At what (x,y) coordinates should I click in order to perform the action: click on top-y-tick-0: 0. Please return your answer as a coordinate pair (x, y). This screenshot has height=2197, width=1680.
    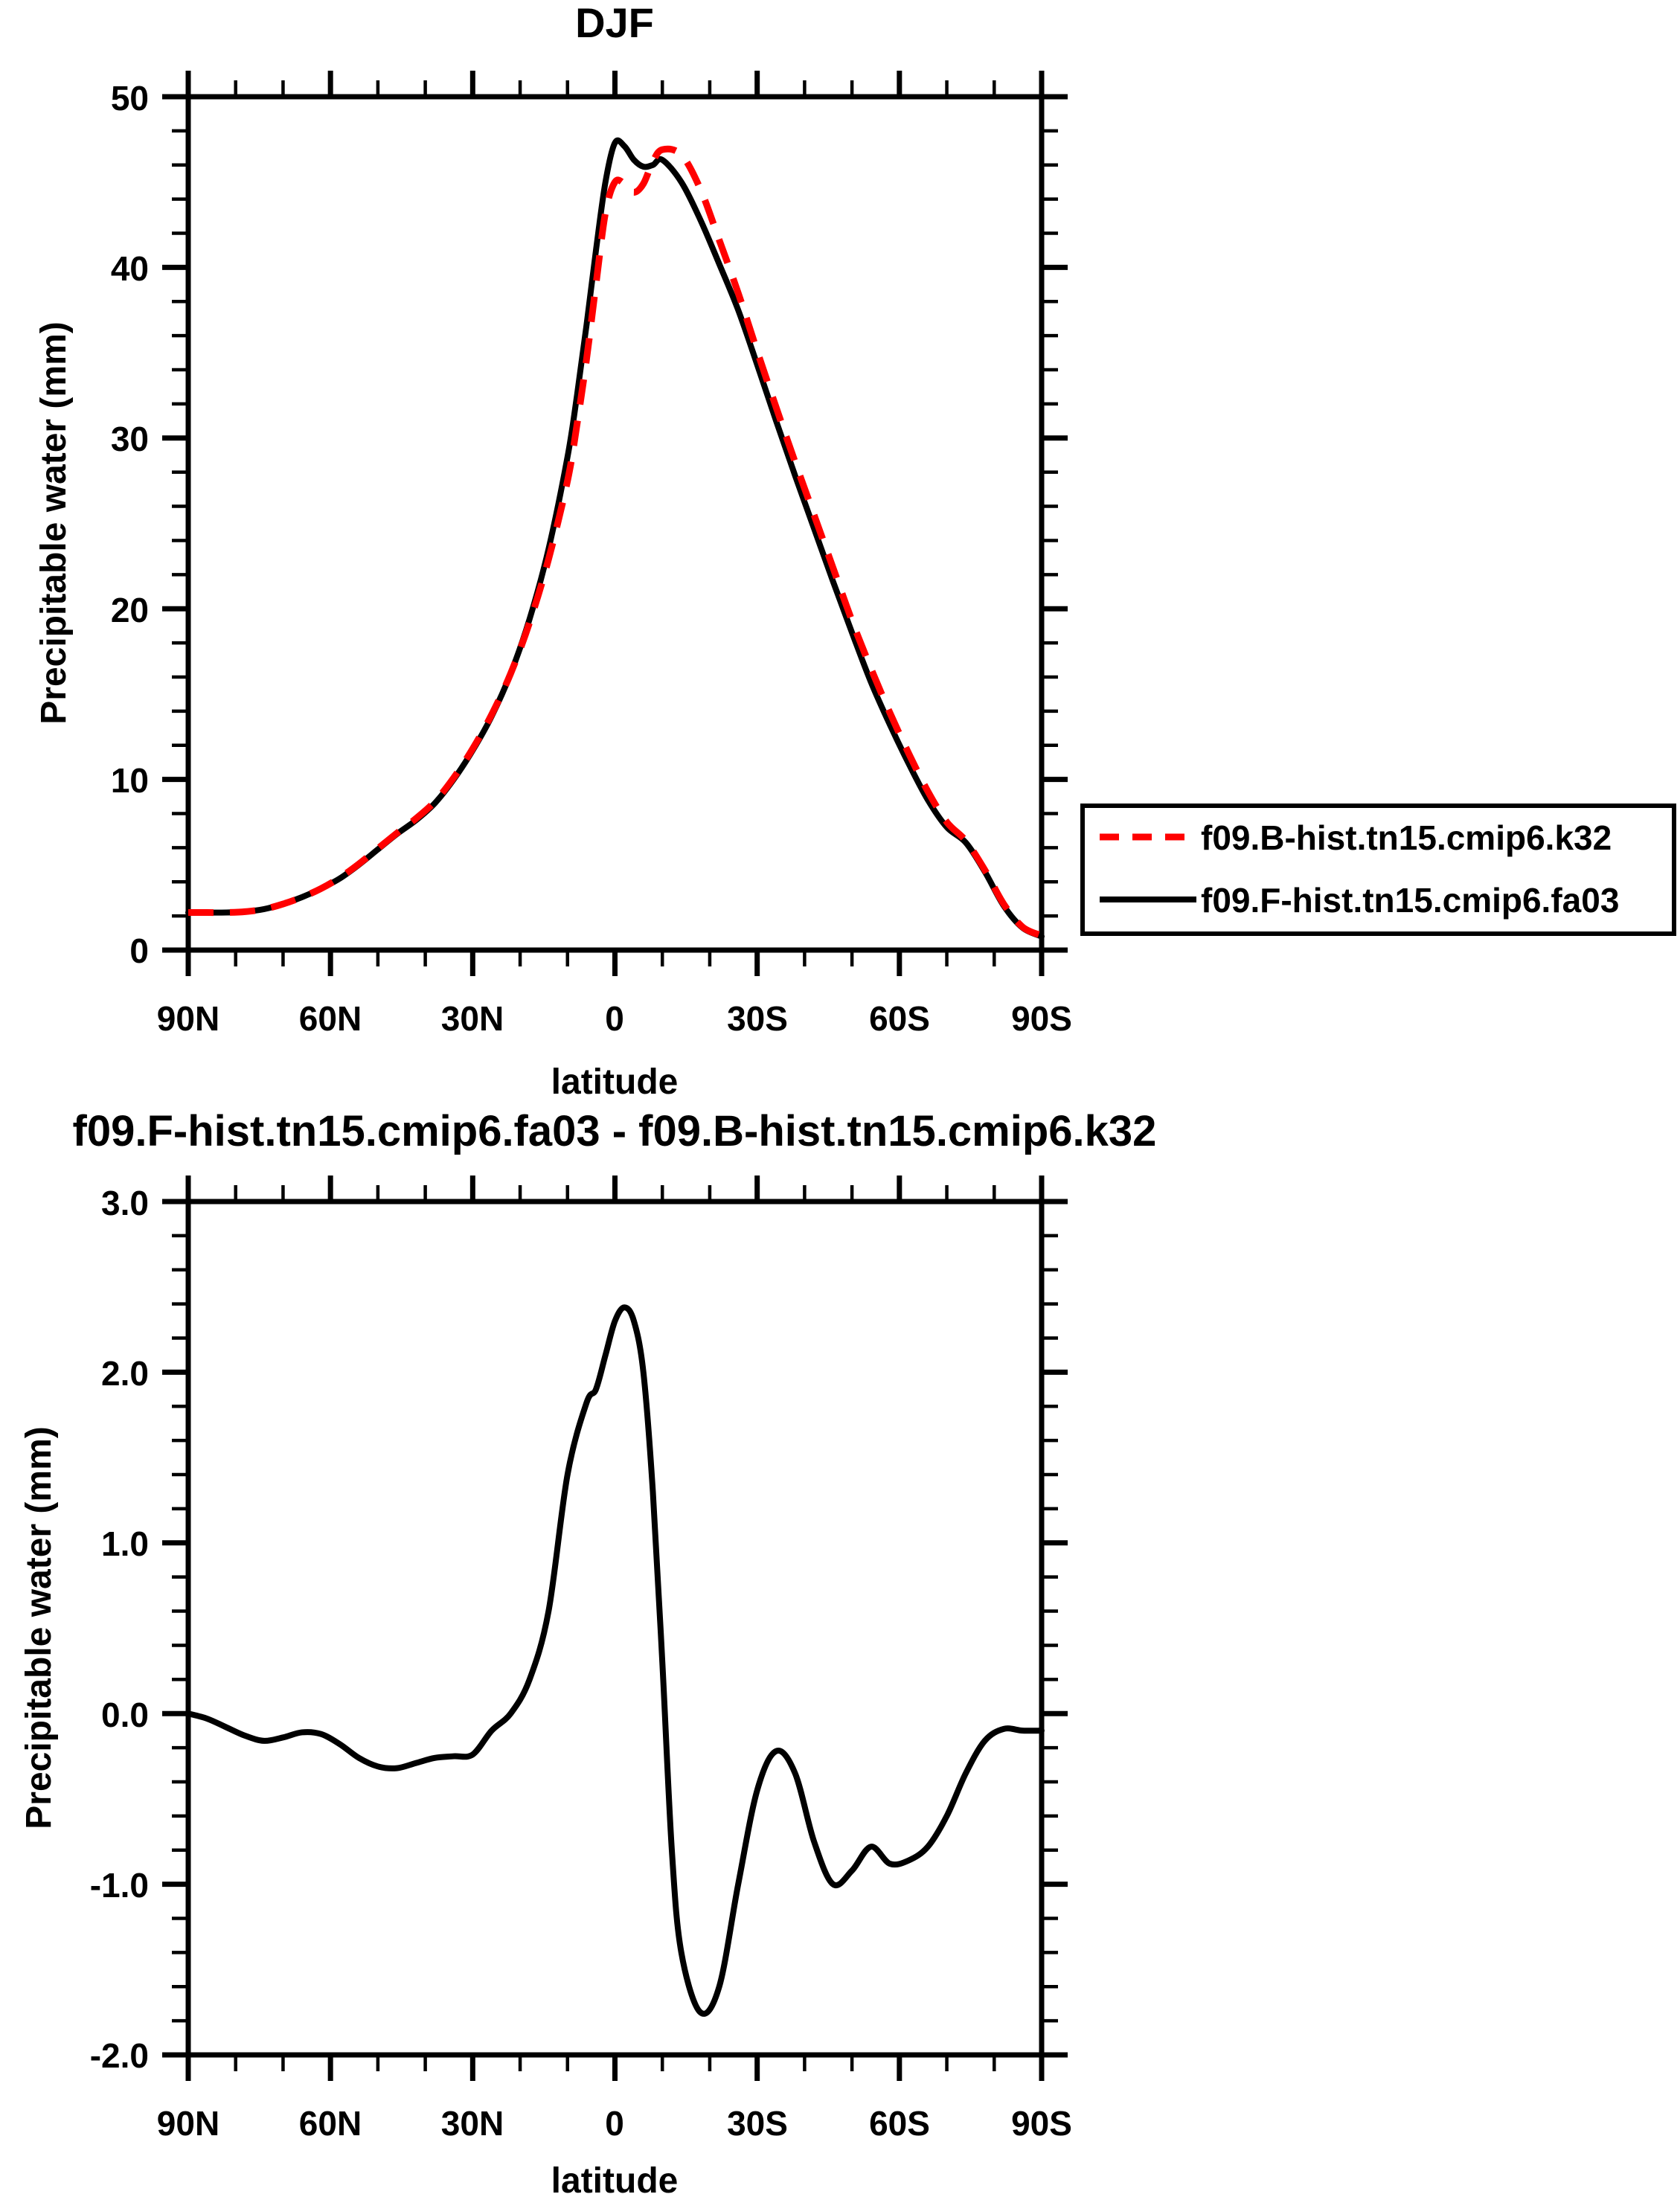
    Looking at the image, I should click on (139, 950).